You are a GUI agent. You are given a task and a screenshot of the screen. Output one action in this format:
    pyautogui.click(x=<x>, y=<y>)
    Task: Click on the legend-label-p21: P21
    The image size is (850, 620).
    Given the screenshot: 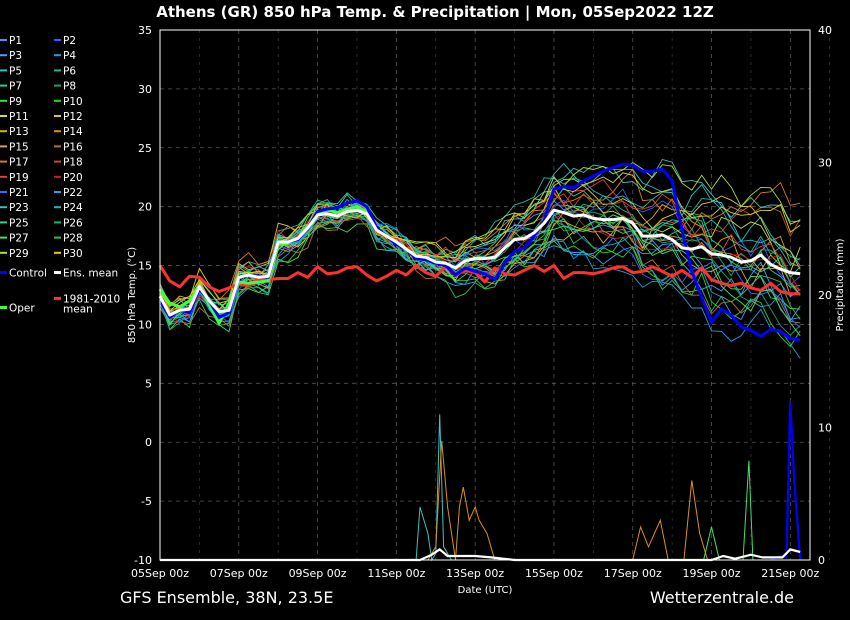 What is the action you would take?
    pyautogui.click(x=19, y=193)
    